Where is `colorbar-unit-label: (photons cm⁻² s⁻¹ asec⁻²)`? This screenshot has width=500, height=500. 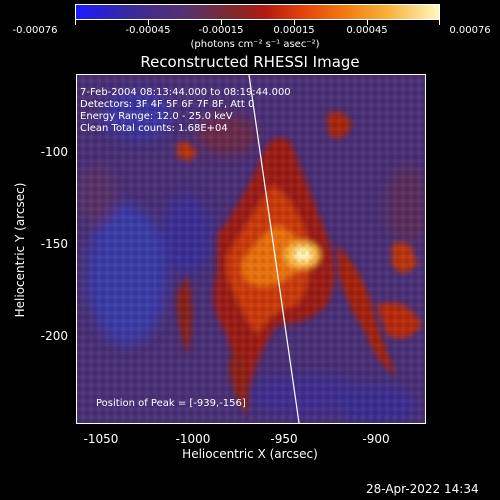
colorbar-unit-label: (photons cm⁻² s⁻¹ asec⁻²) is located at coordinates (255, 44).